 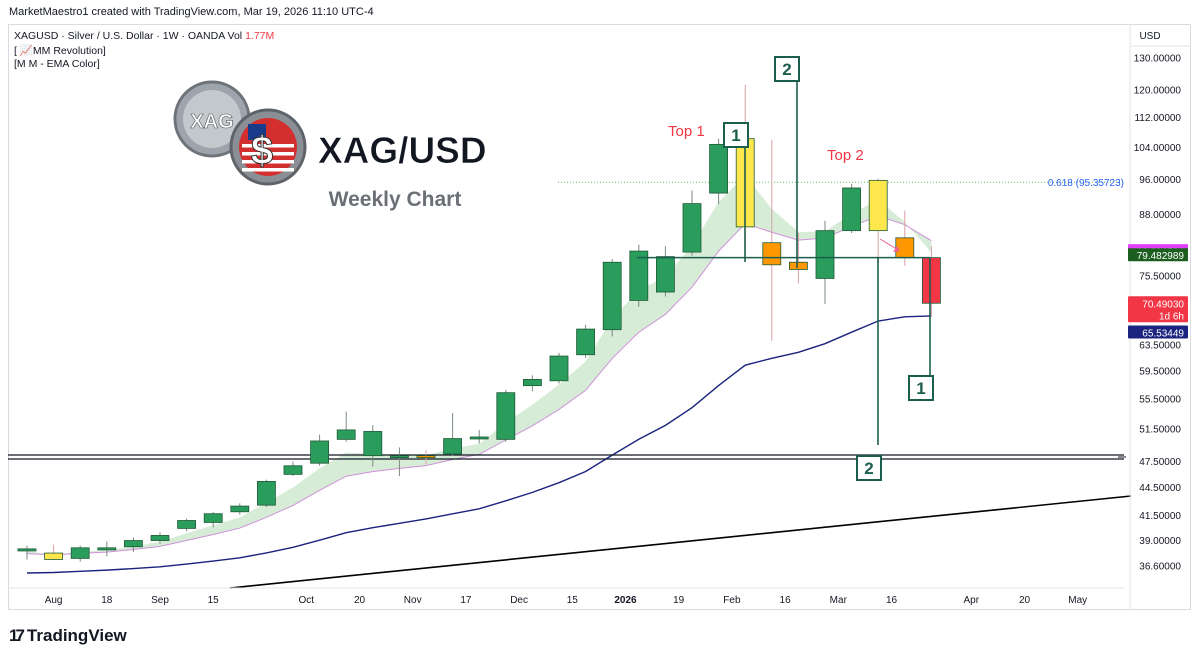 I want to click on y-tick-label: 96.00000, so click(x=1160, y=180).